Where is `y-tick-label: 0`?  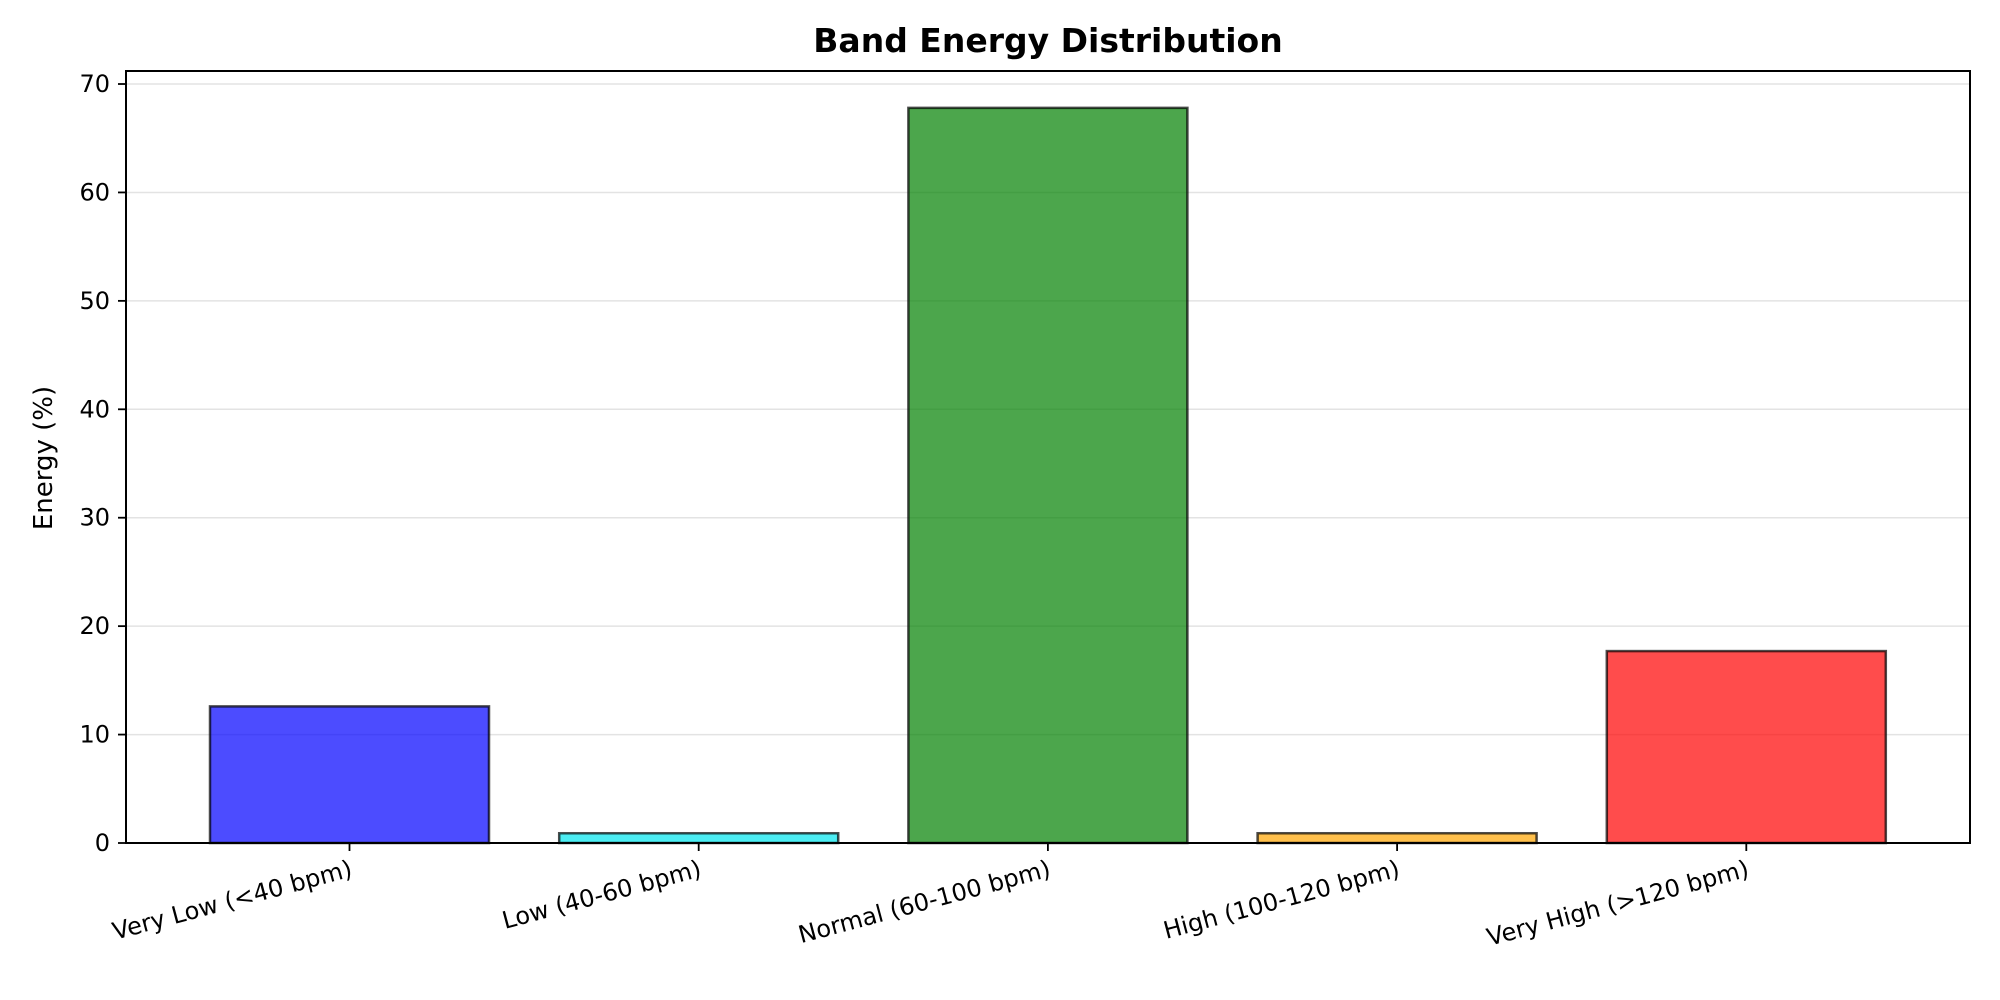
y-tick-label: 0 is located at coordinates (102, 843).